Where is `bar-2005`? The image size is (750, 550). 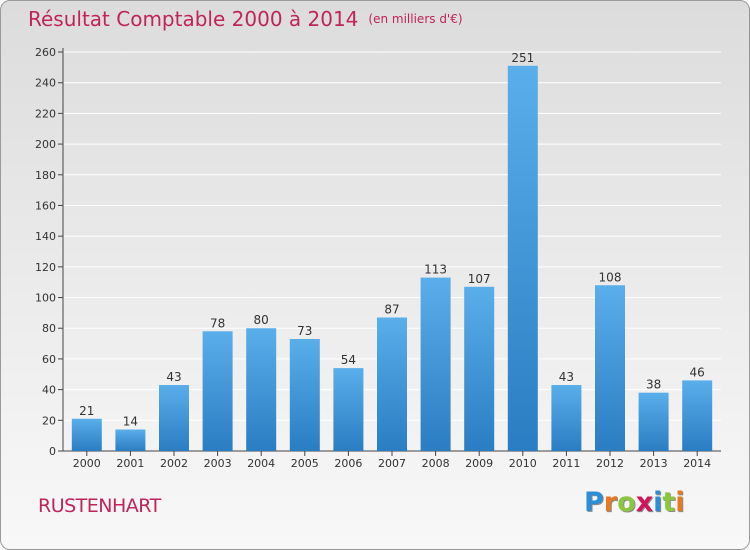
bar-2005 is located at coordinates (304, 394).